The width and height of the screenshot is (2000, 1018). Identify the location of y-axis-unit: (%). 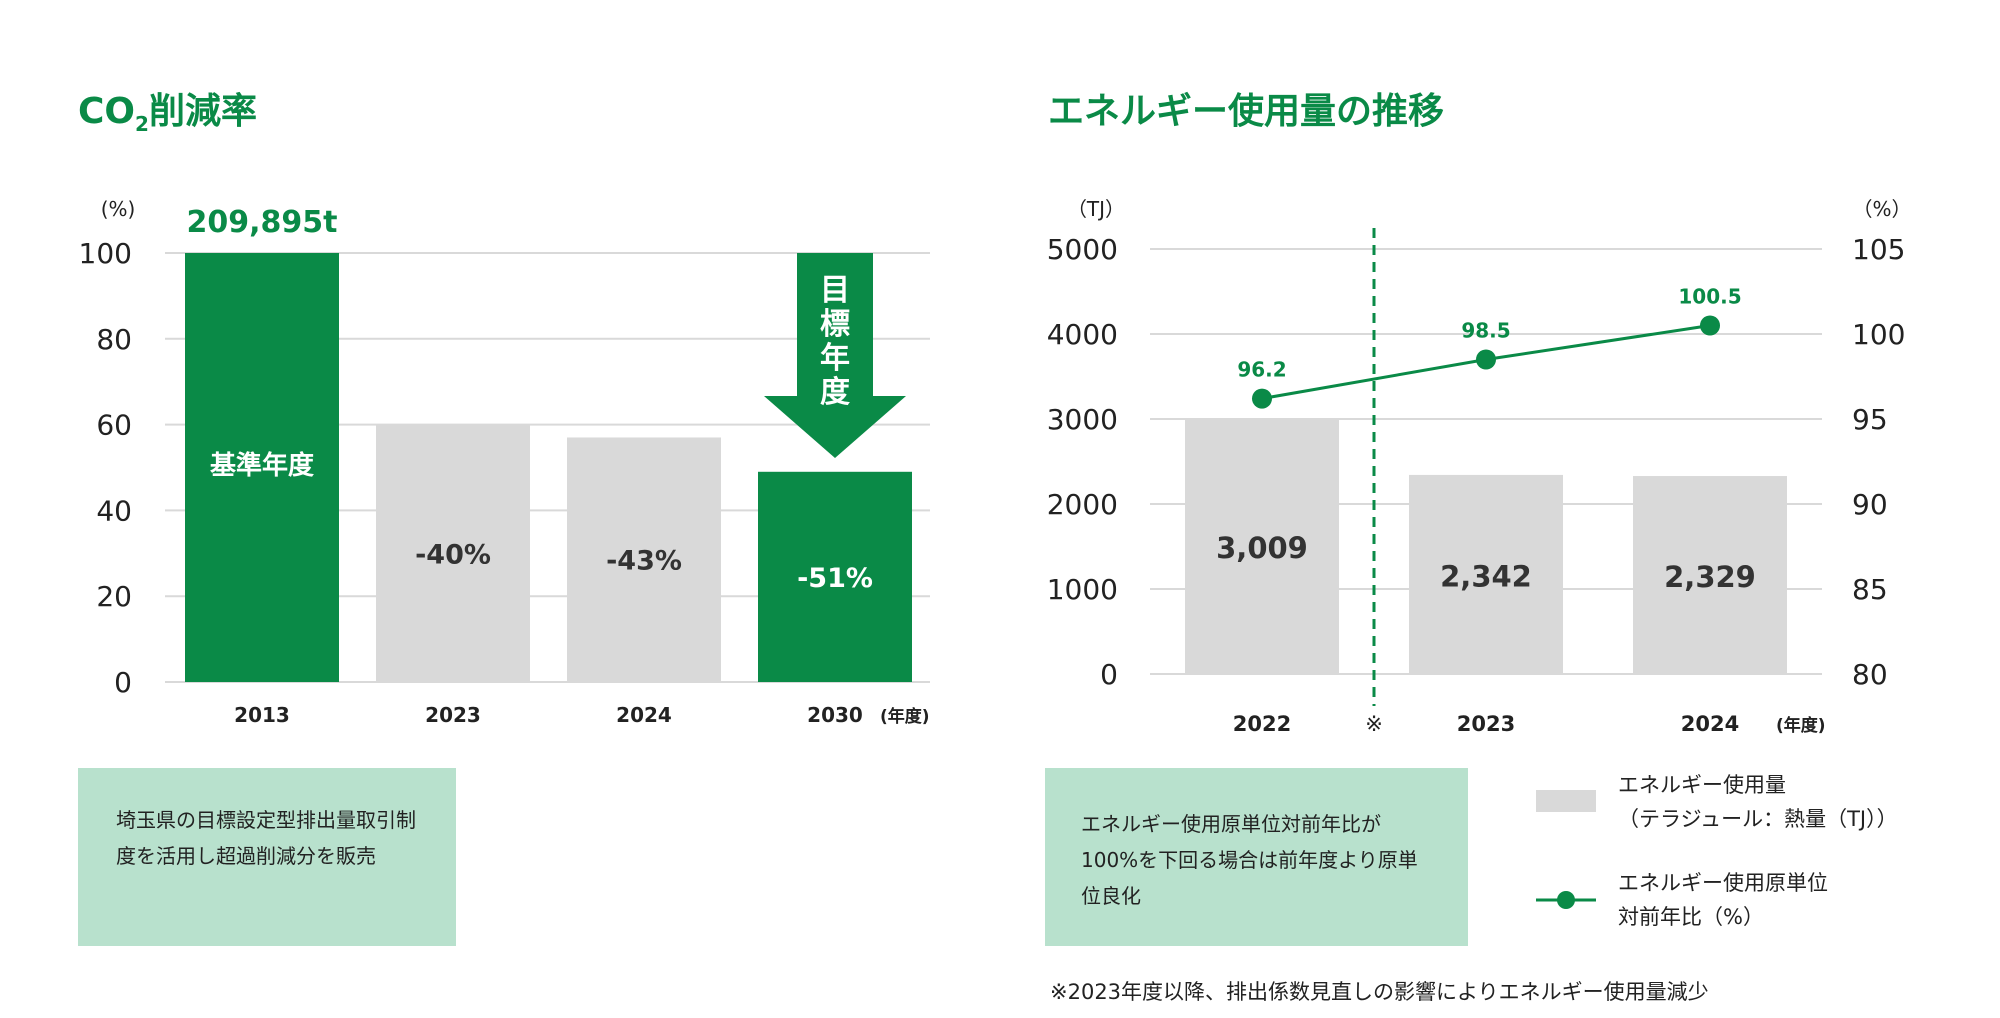
(118, 209).